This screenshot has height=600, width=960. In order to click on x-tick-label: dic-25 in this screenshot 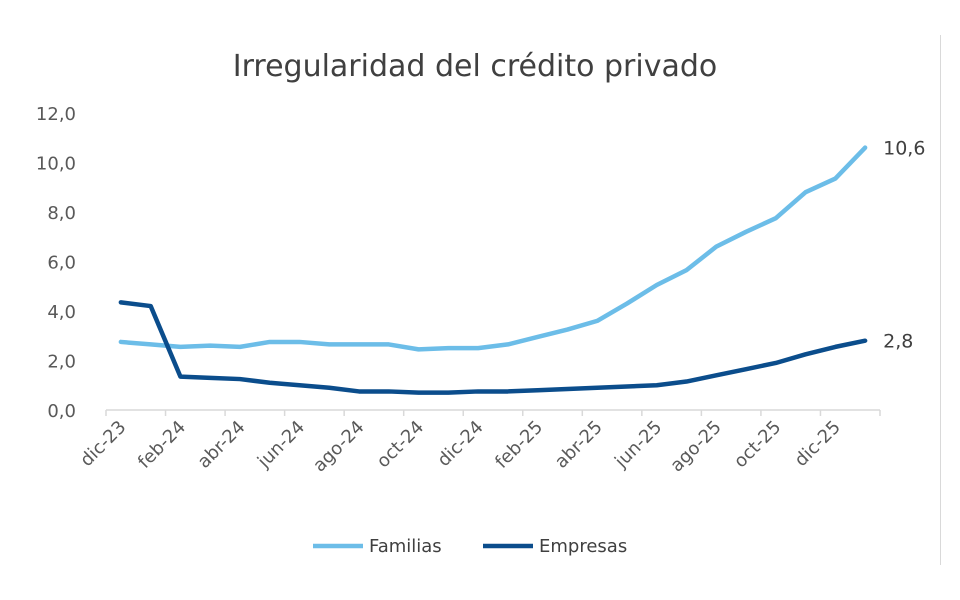, I will do `click(818, 444)`.